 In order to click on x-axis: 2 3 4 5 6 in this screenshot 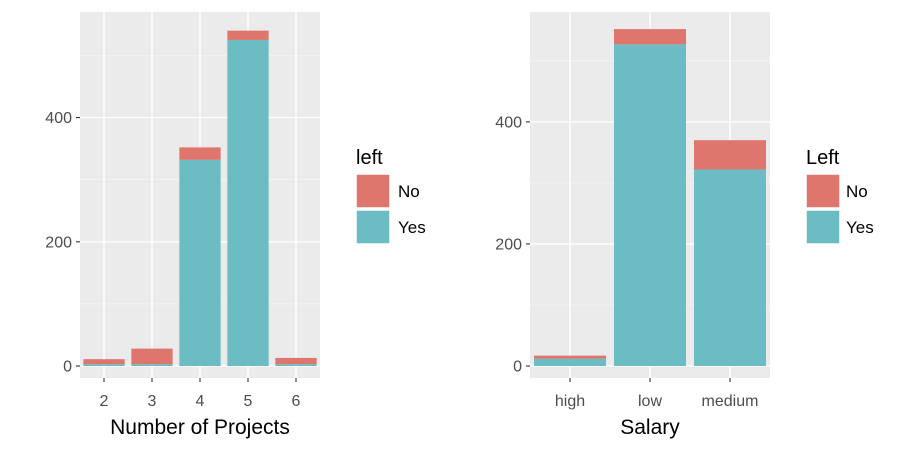, I will do `click(200, 394)`.